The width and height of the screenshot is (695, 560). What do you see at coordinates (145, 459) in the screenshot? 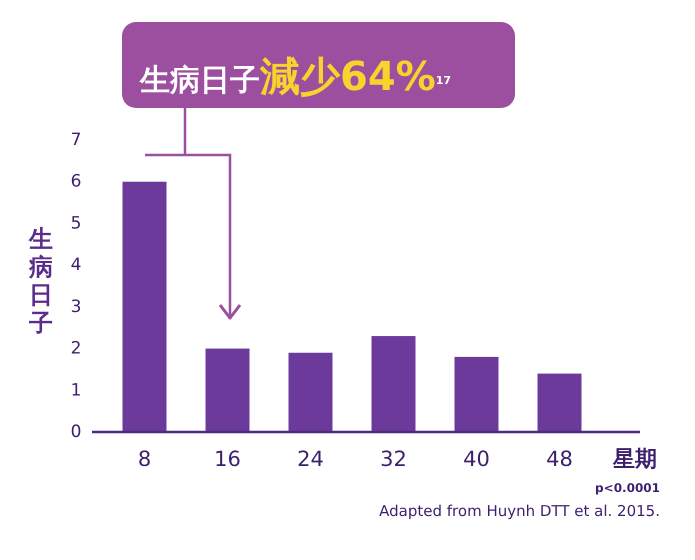
I see `x-tick-label: 8` at bounding box center [145, 459].